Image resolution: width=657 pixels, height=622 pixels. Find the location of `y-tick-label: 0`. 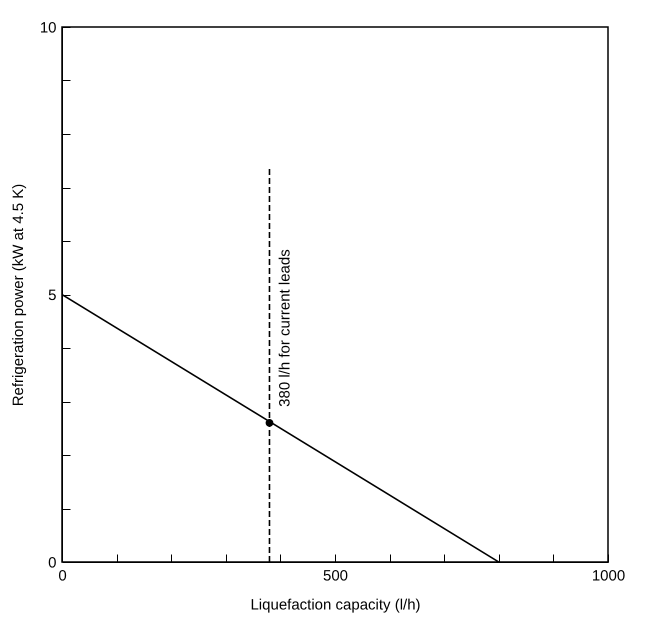

y-tick-label: 0 is located at coordinates (52, 563).